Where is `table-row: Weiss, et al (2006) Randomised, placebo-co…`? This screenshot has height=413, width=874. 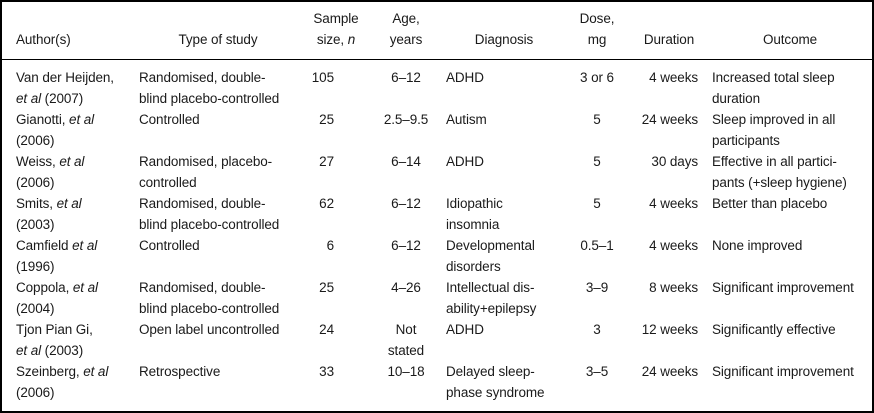 table-row: Weiss, et al (2006) Randomised, placebo-co… is located at coordinates (437, 172).